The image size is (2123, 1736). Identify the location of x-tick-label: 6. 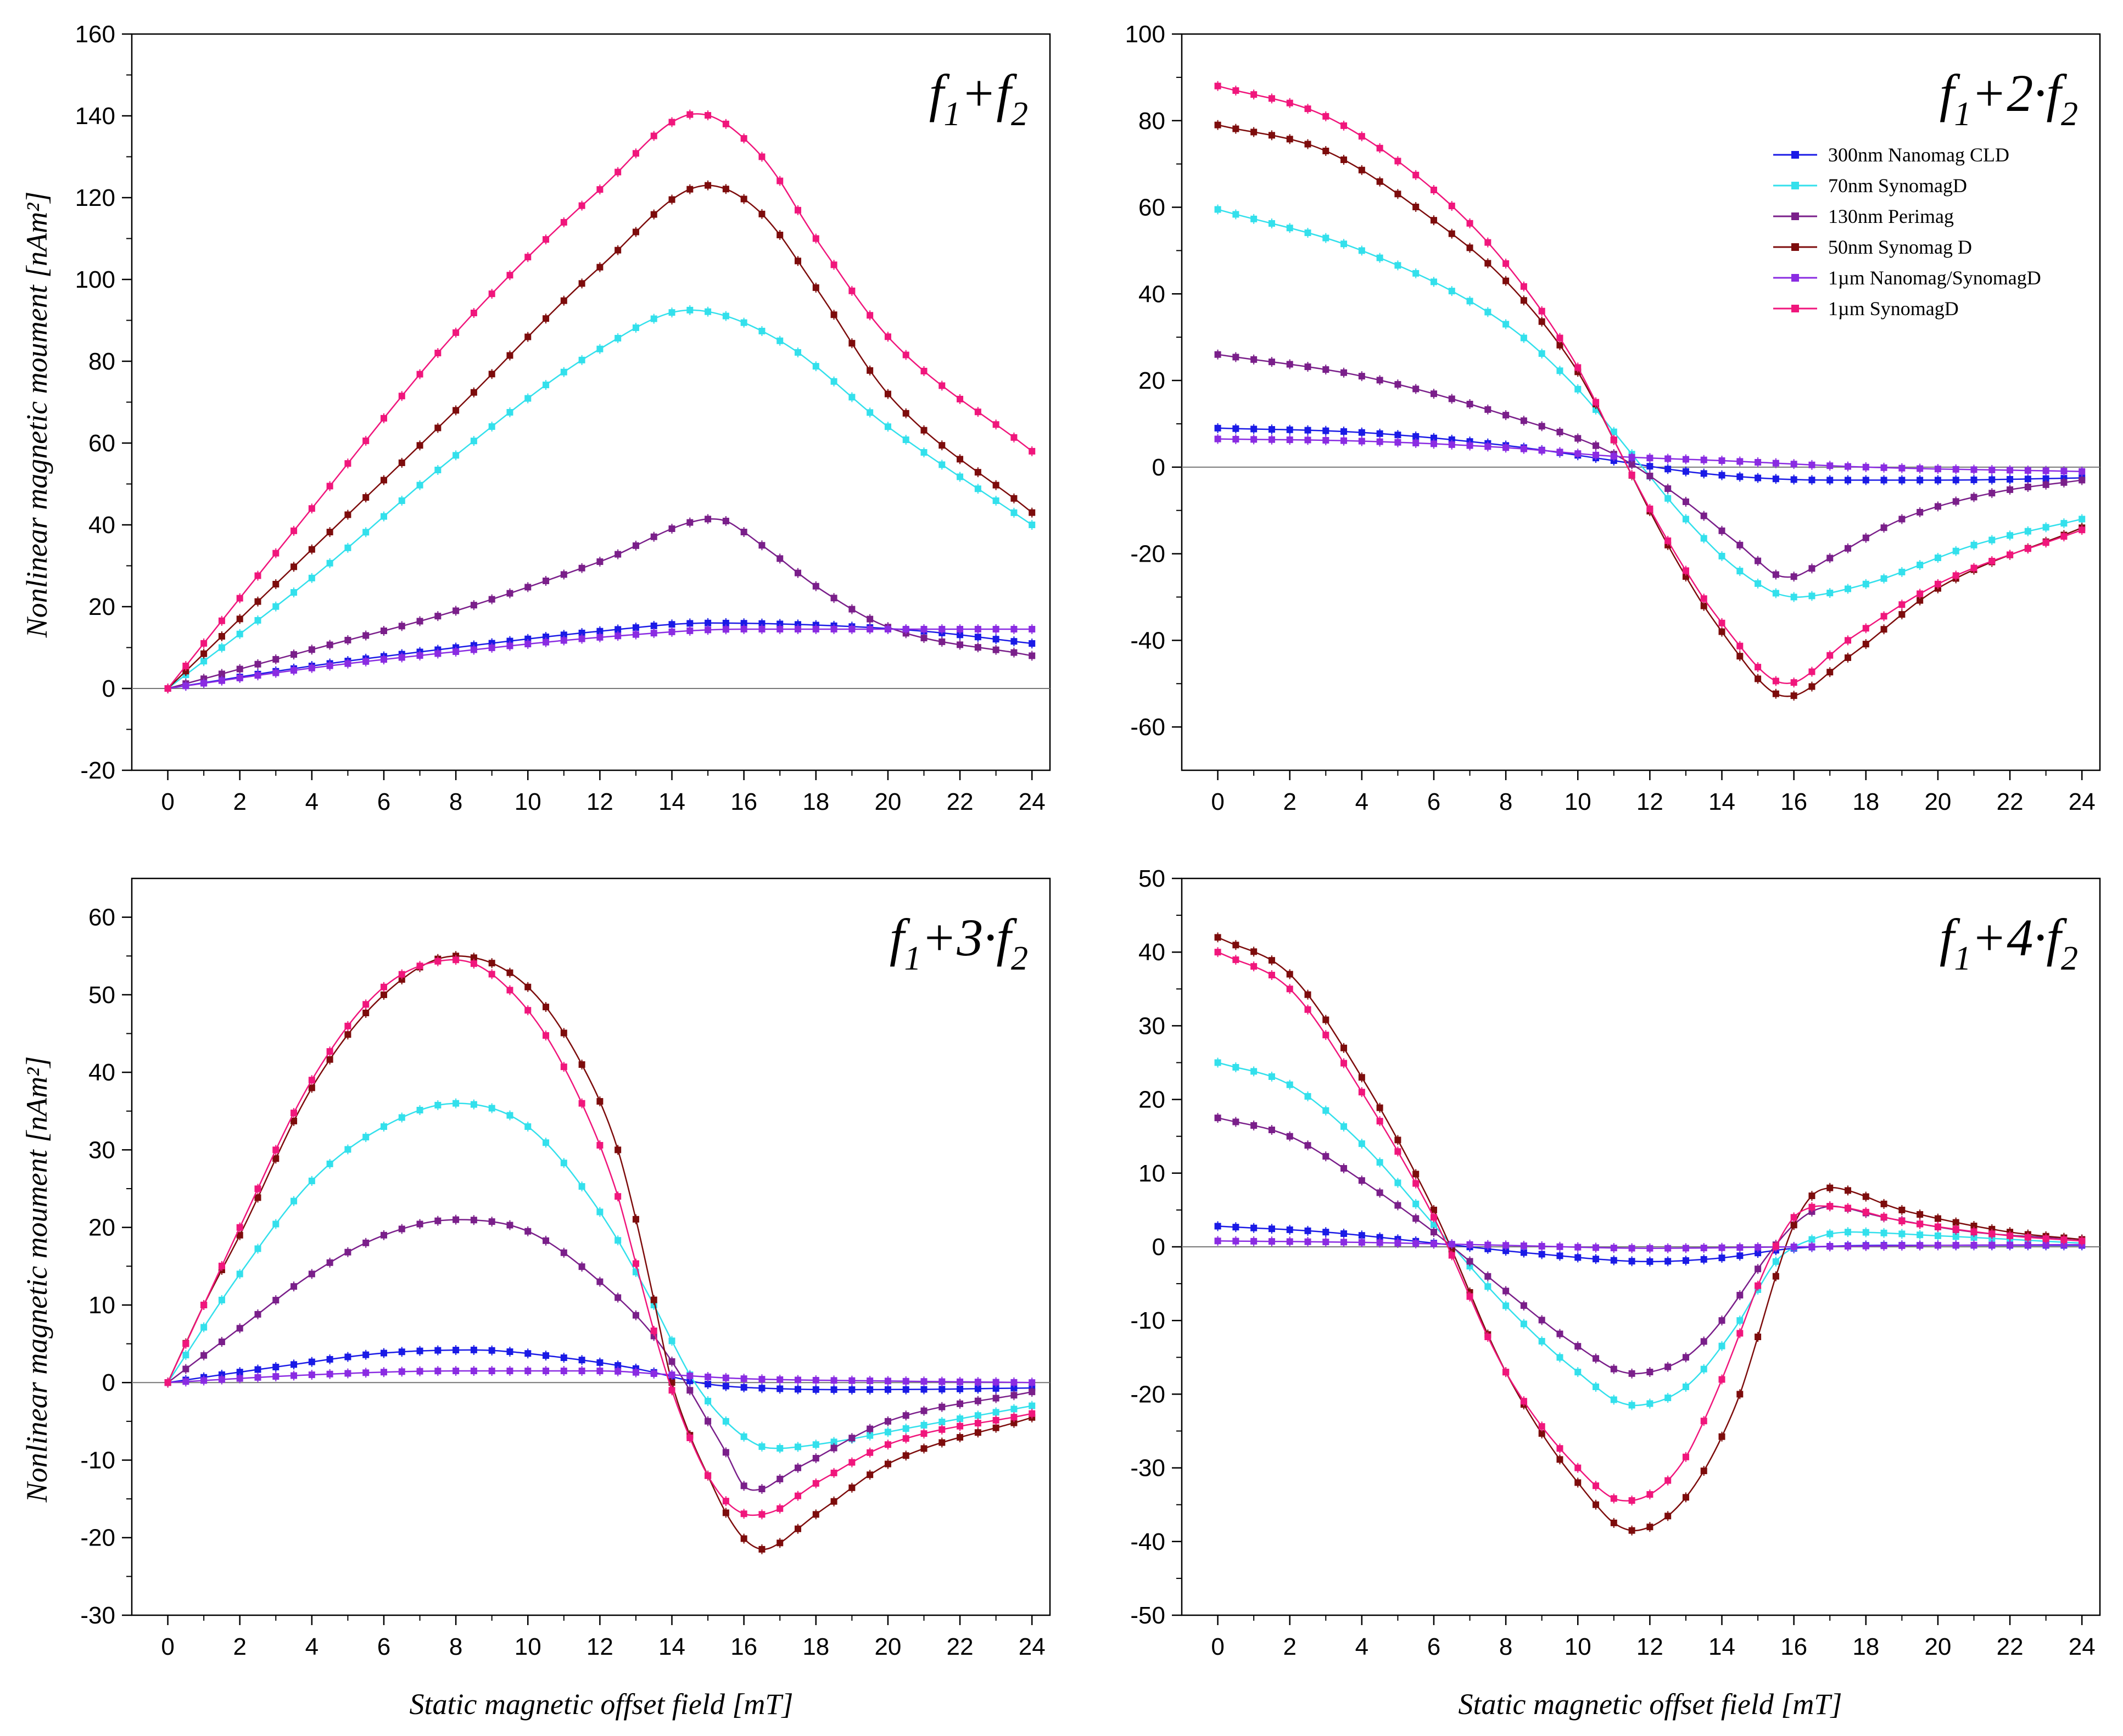
(383, 802).